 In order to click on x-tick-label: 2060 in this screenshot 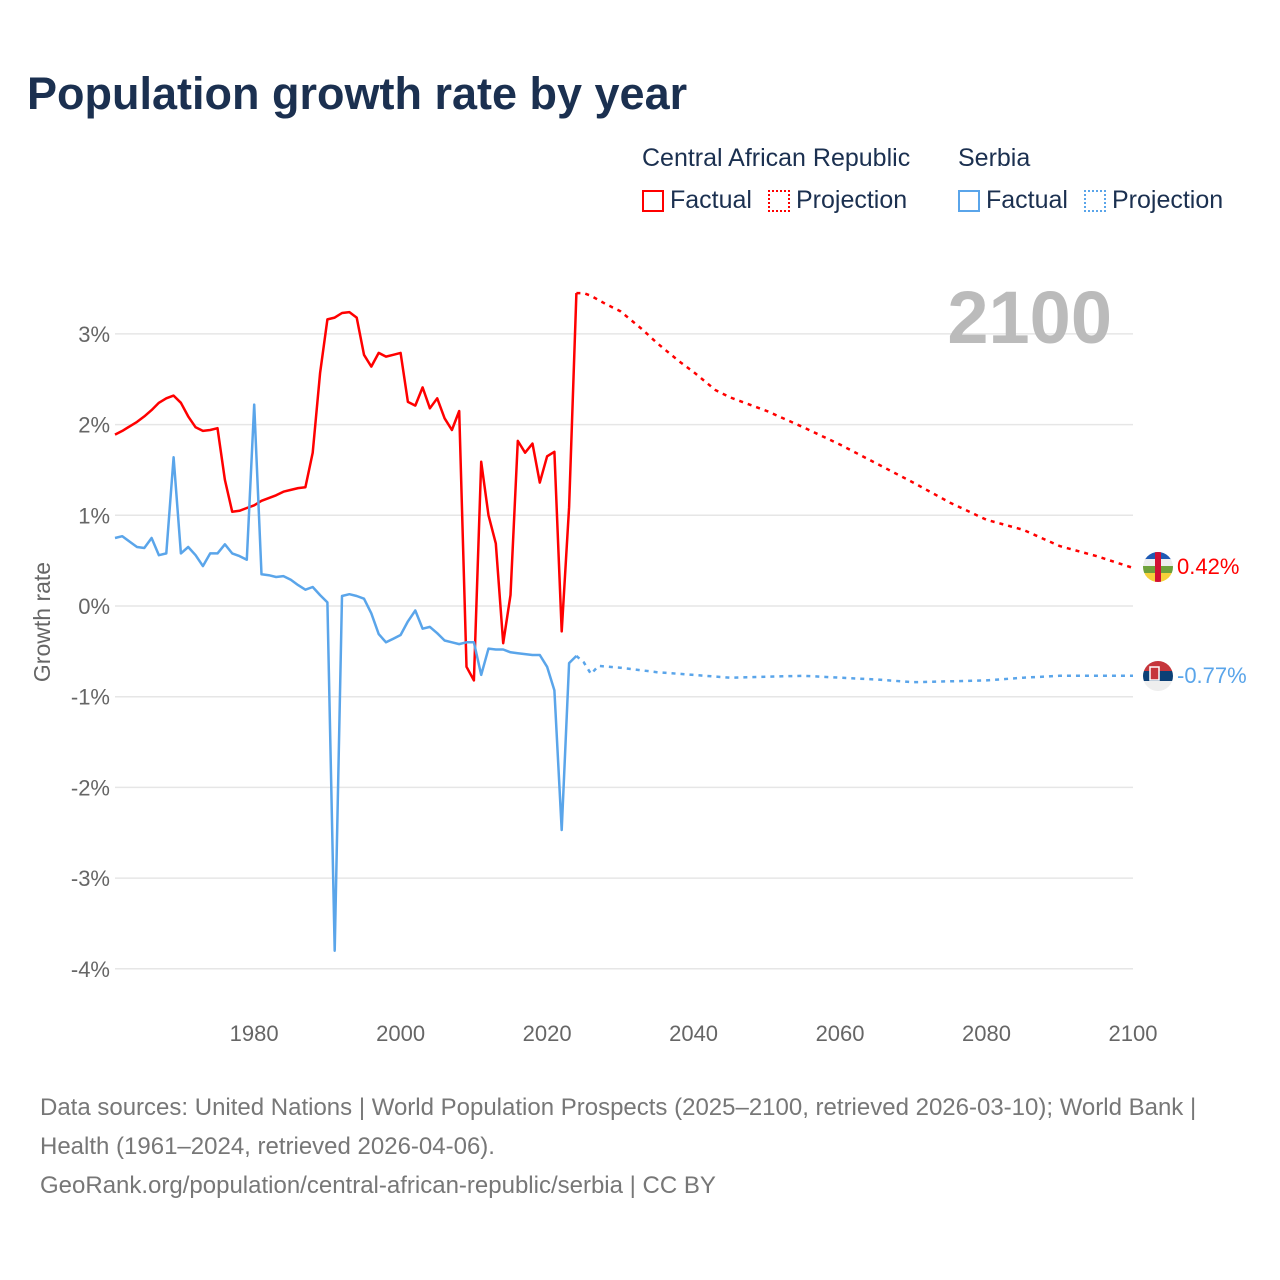, I will do `click(840, 1033)`.